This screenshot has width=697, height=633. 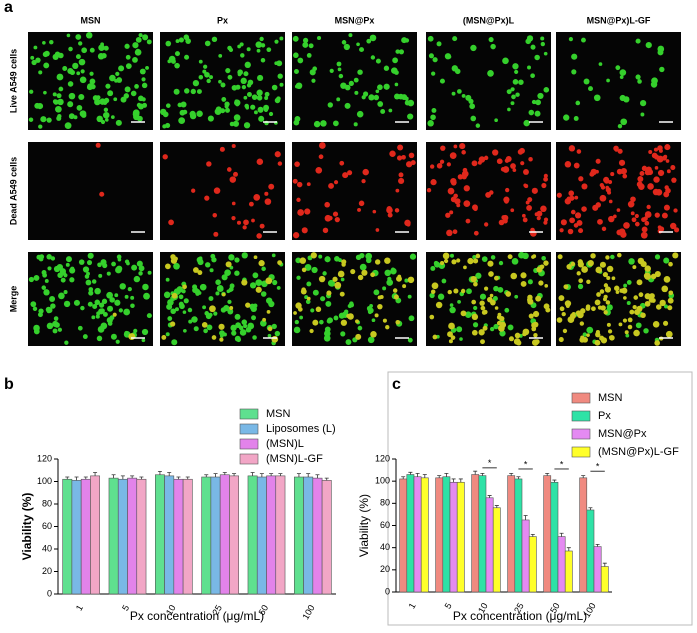 I want to click on panel-letter: b, so click(x=9, y=384).